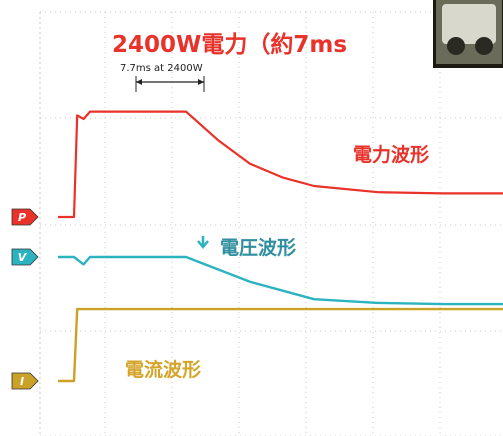 This screenshot has height=436, width=503. I want to click on voltage-waveform-label: 電圧波形, so click(258, 247).